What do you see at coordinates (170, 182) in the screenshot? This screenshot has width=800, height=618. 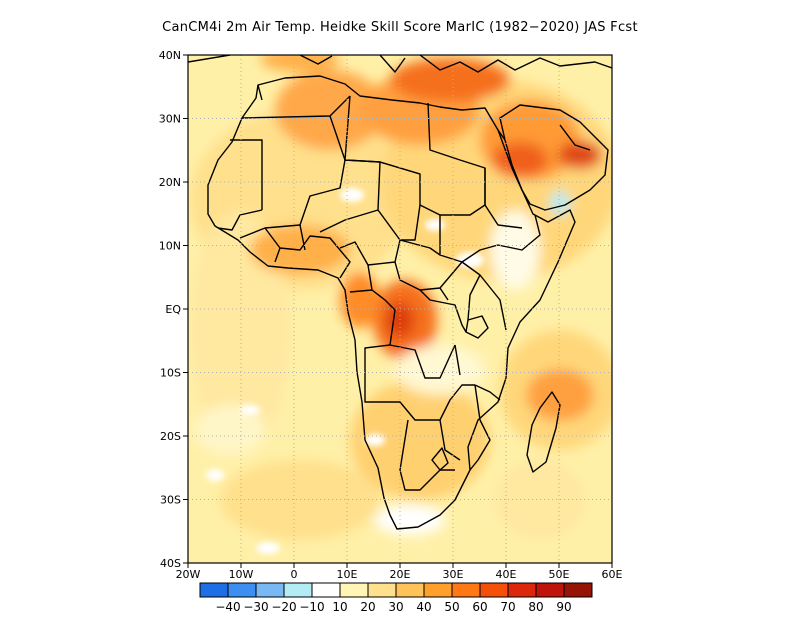 I see `lat-label: 20N` at bounding box center [170, 182].